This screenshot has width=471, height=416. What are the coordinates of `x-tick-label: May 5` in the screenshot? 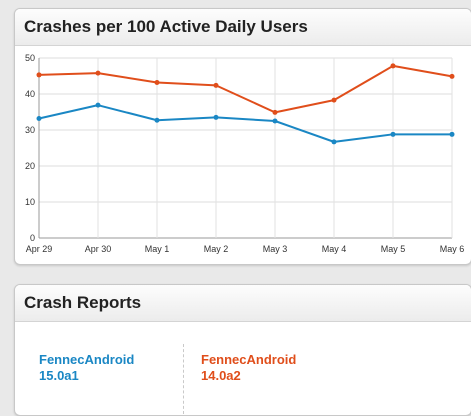 It's located at (393, 249).